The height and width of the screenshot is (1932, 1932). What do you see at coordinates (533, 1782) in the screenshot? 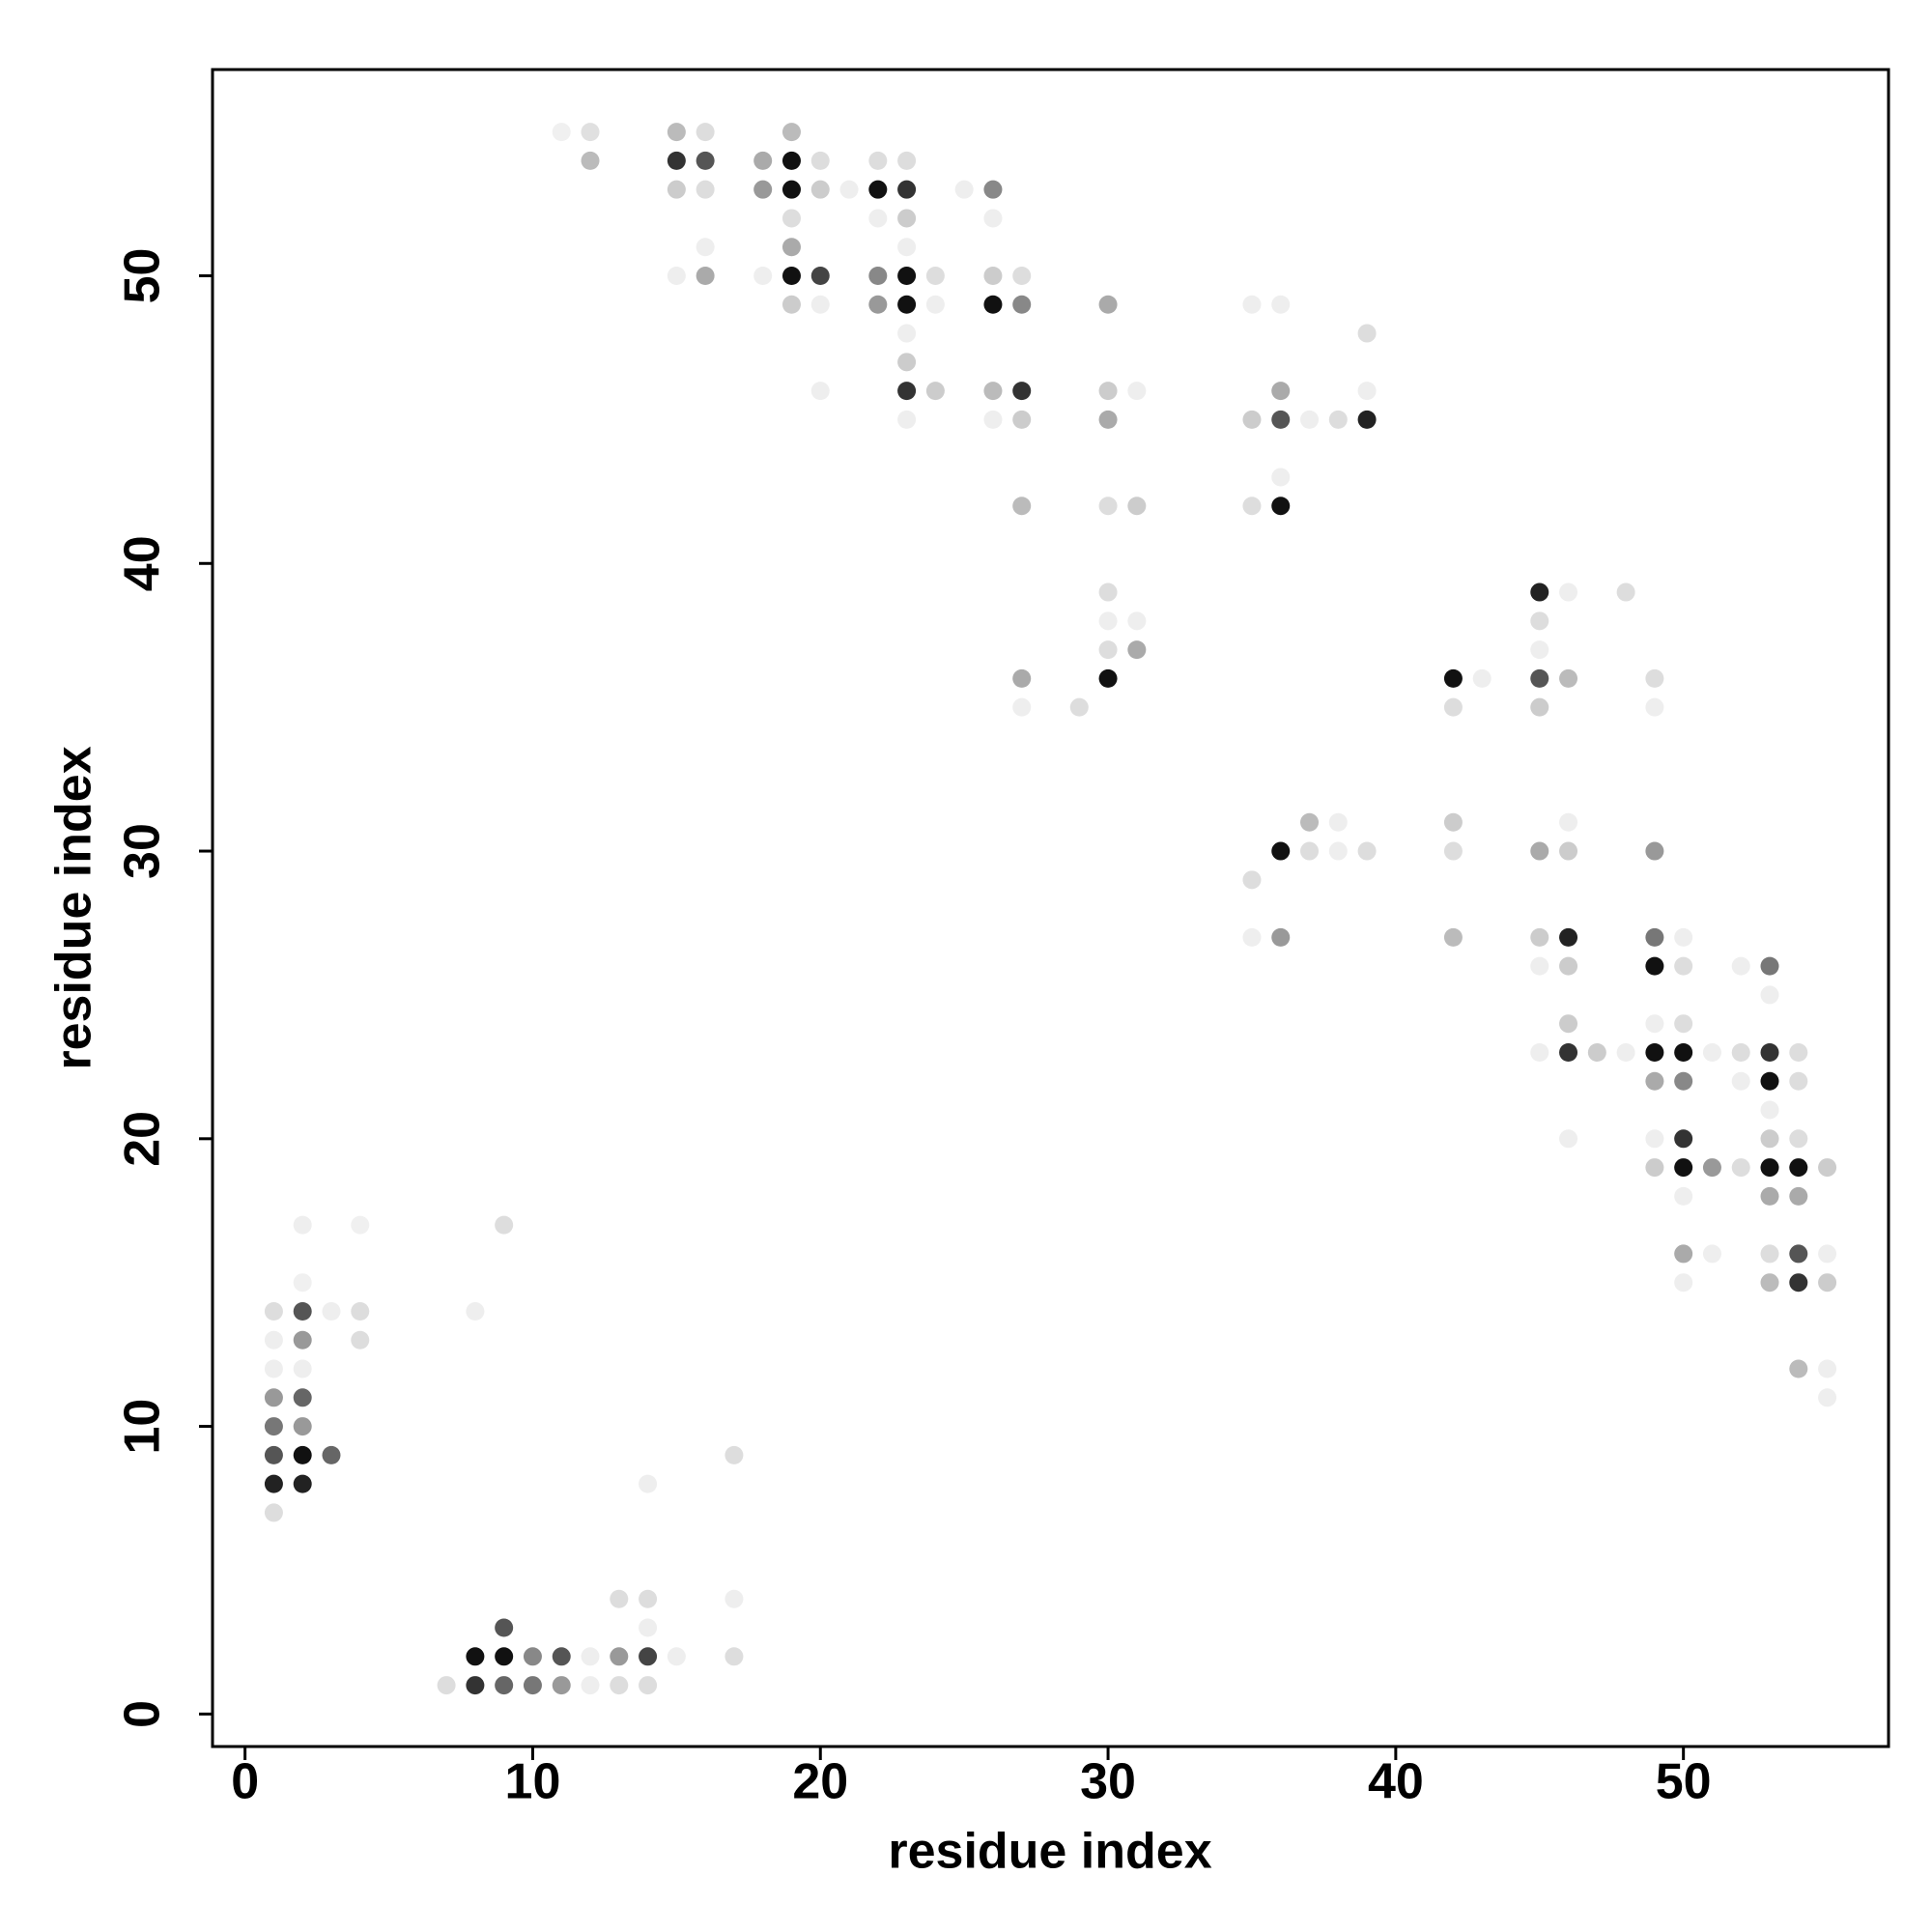
I see `x-tick-label: 10` at bounding box center [533, 1782].